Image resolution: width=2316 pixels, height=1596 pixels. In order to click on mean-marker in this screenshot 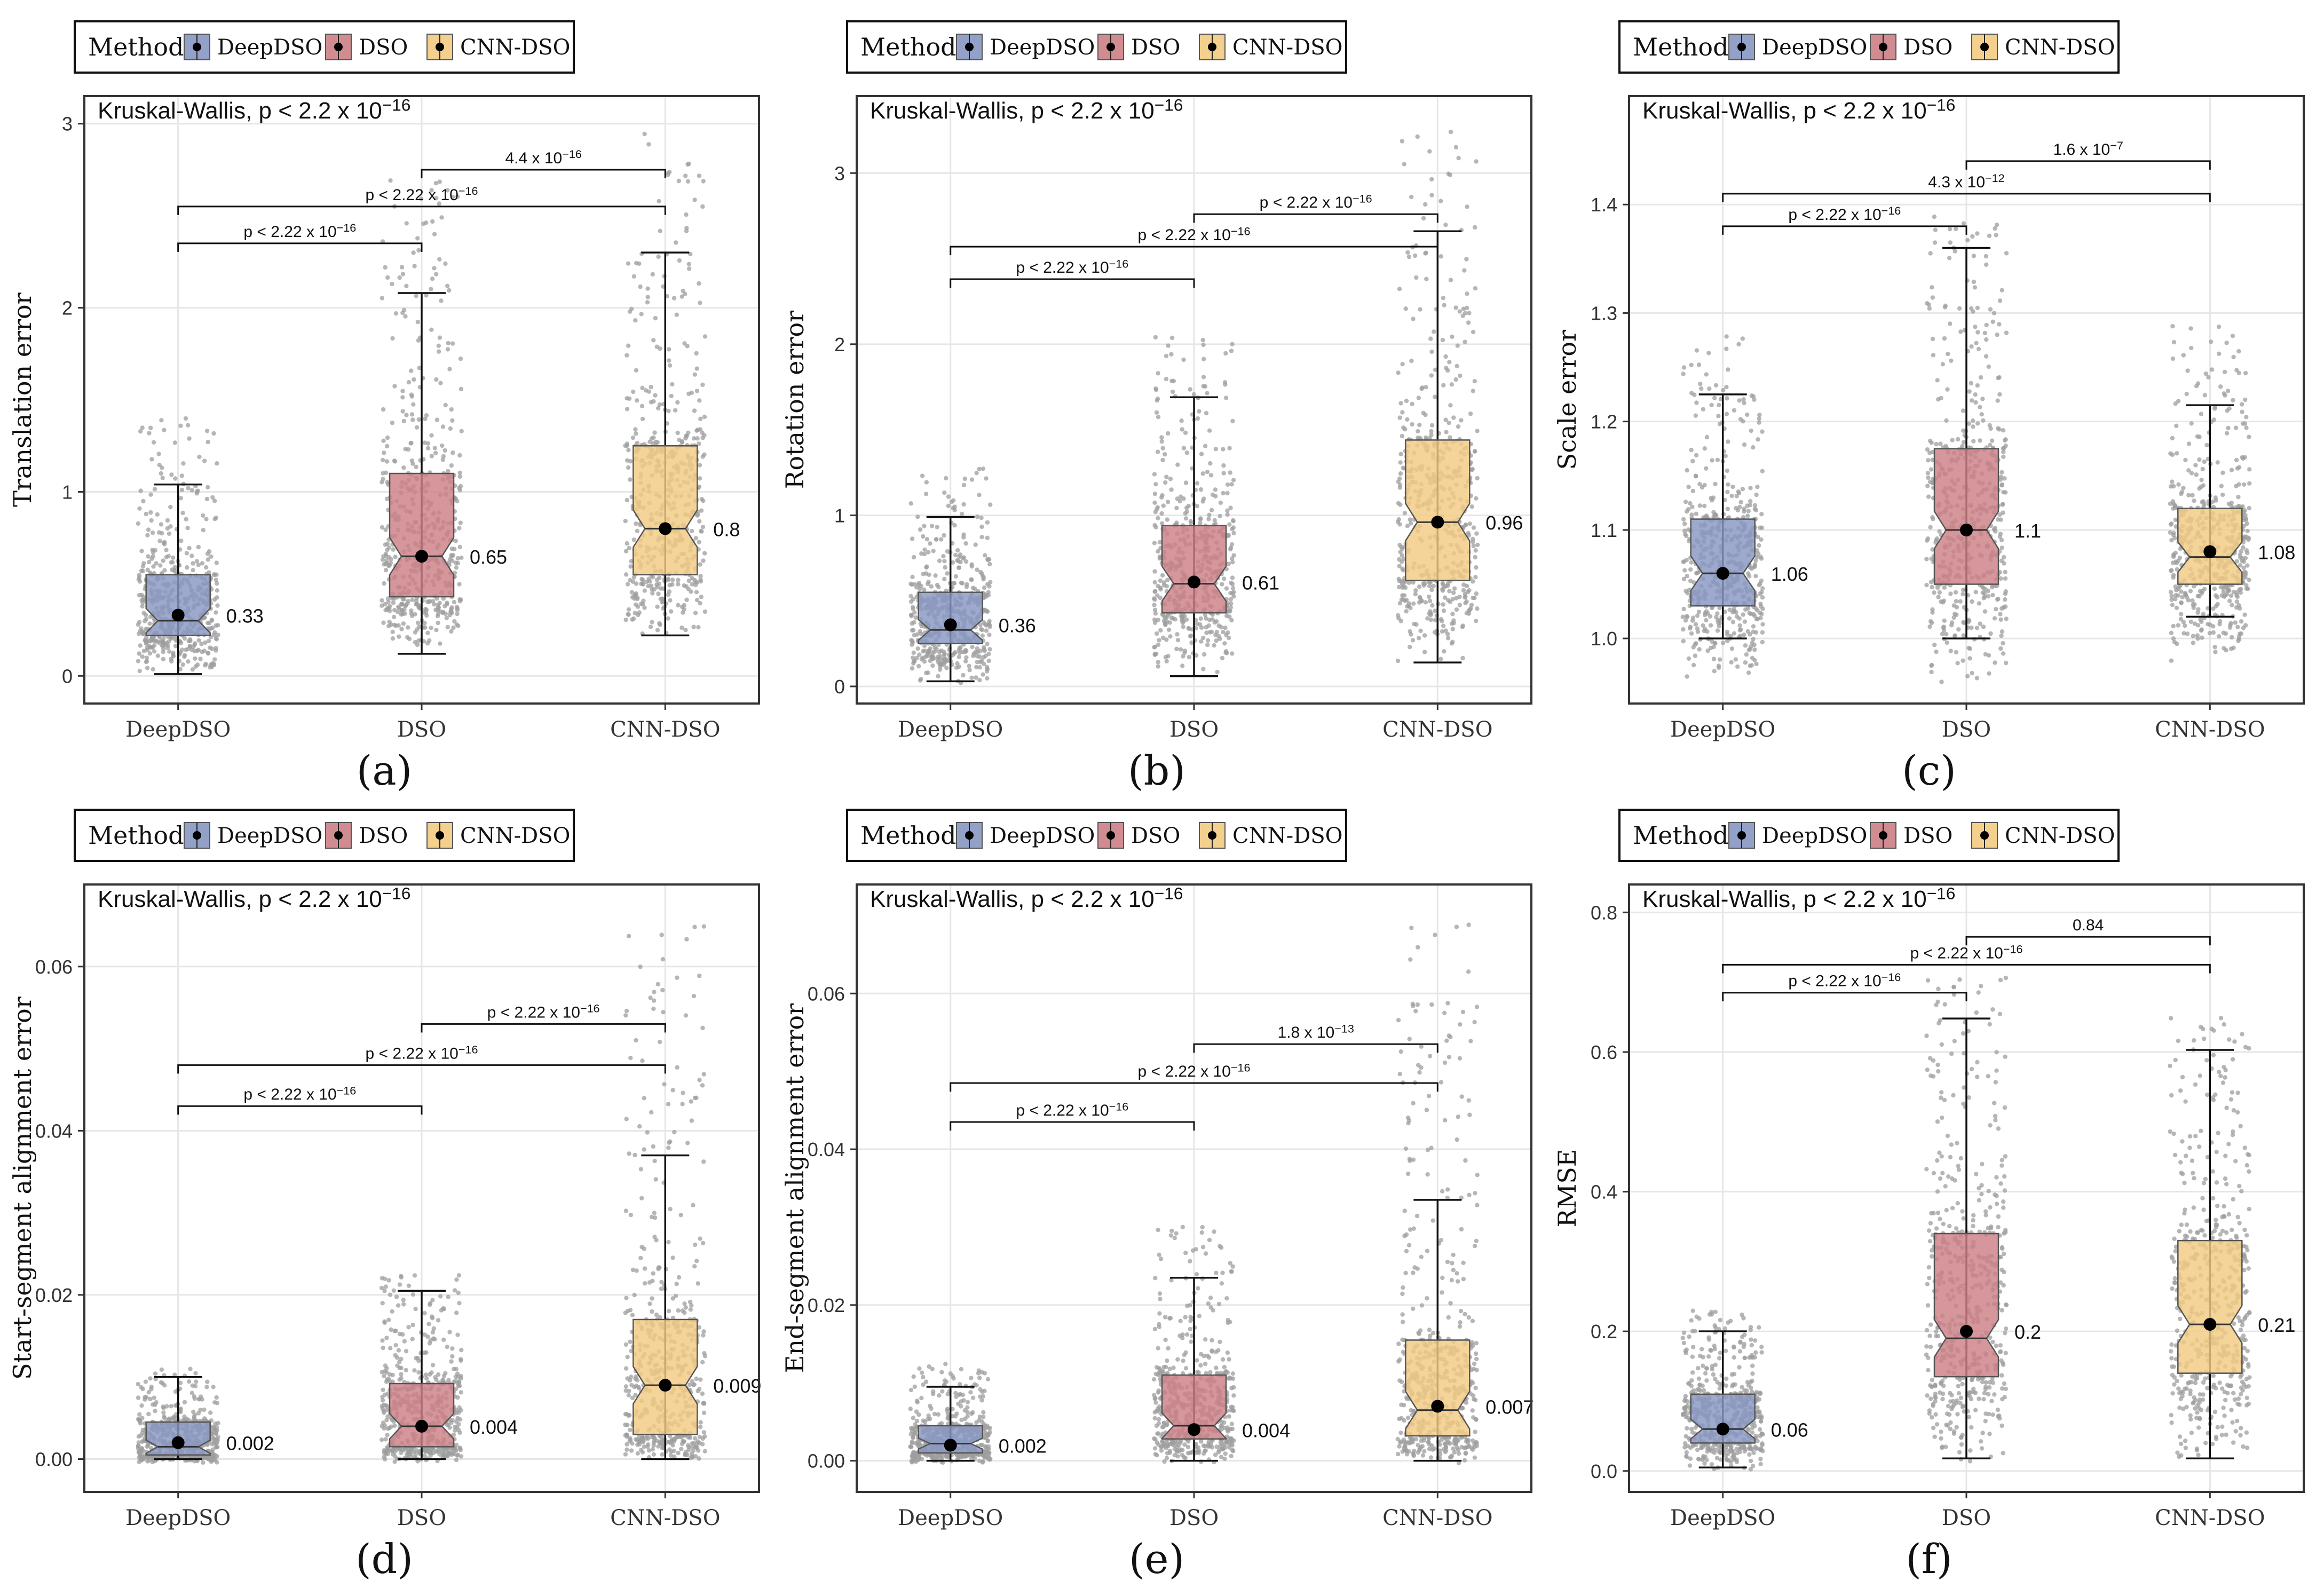, I will do `click(2210, 552)`.